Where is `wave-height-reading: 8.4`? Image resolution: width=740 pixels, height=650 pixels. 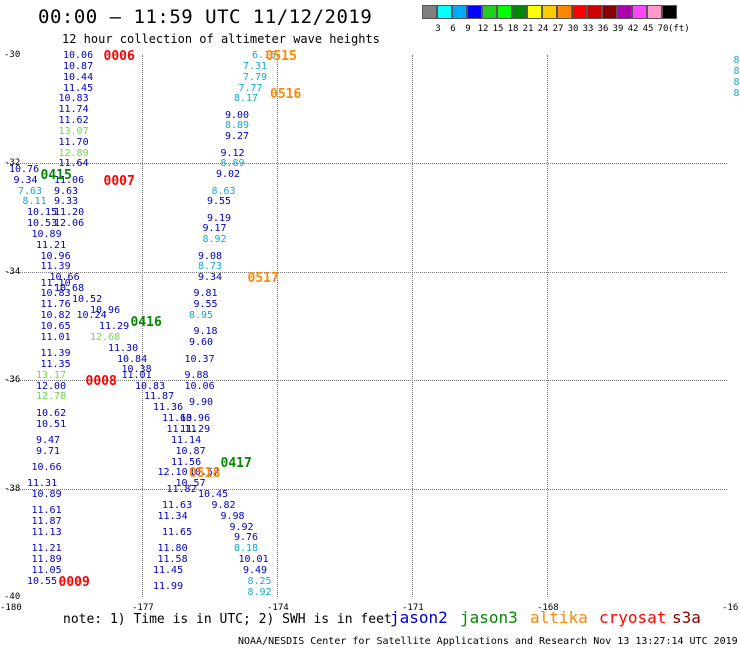
wave-height-reading: 8.4 is located at coordinates (736, 72).